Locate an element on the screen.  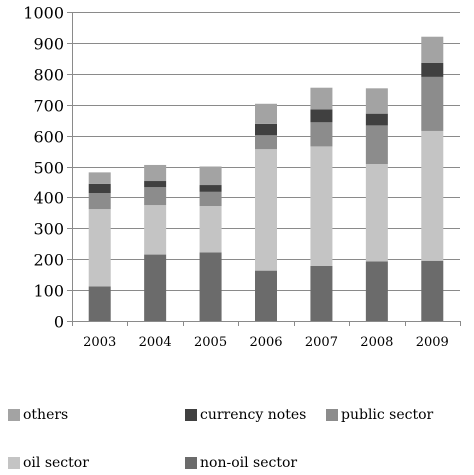
bar-segment-public-sector-2008 is located at coordinates (376, 145).